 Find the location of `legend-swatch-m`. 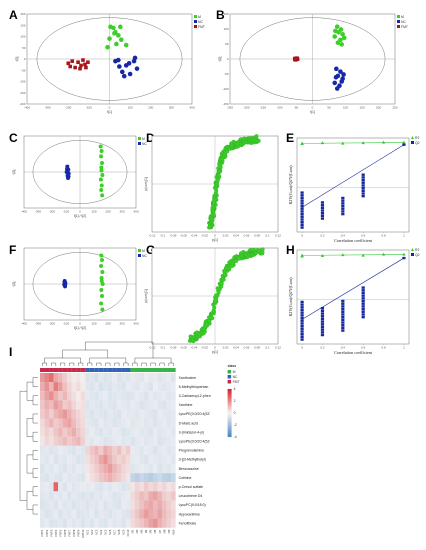

legend-swatch-m is located at coordinates (139, 138).